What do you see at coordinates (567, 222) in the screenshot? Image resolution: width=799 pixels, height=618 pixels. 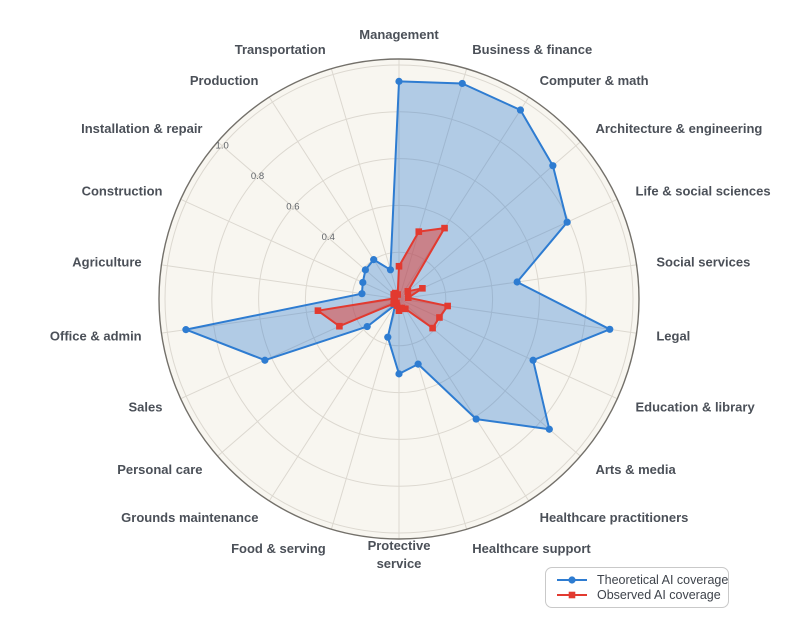 I see `point-theoretical-ai-coverage-life-social-sciences` at bounding box center [567, 222].